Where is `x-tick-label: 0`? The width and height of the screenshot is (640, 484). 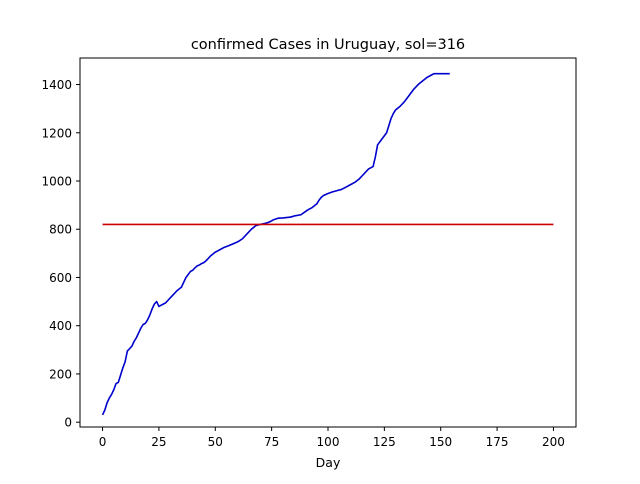
x-tick-label: 0 is located at coordinates (103, 442).